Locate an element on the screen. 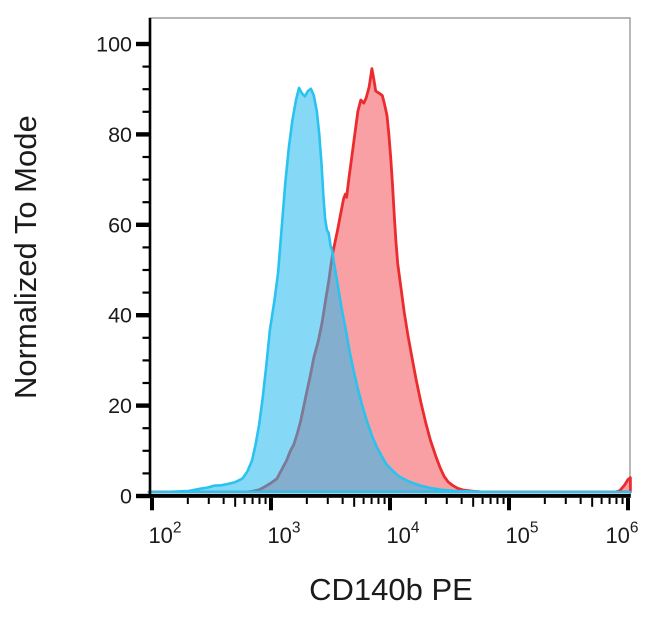 This screenshot has height=623, width=650. y-tick-label: 60 is located at coordinates (120, 225).